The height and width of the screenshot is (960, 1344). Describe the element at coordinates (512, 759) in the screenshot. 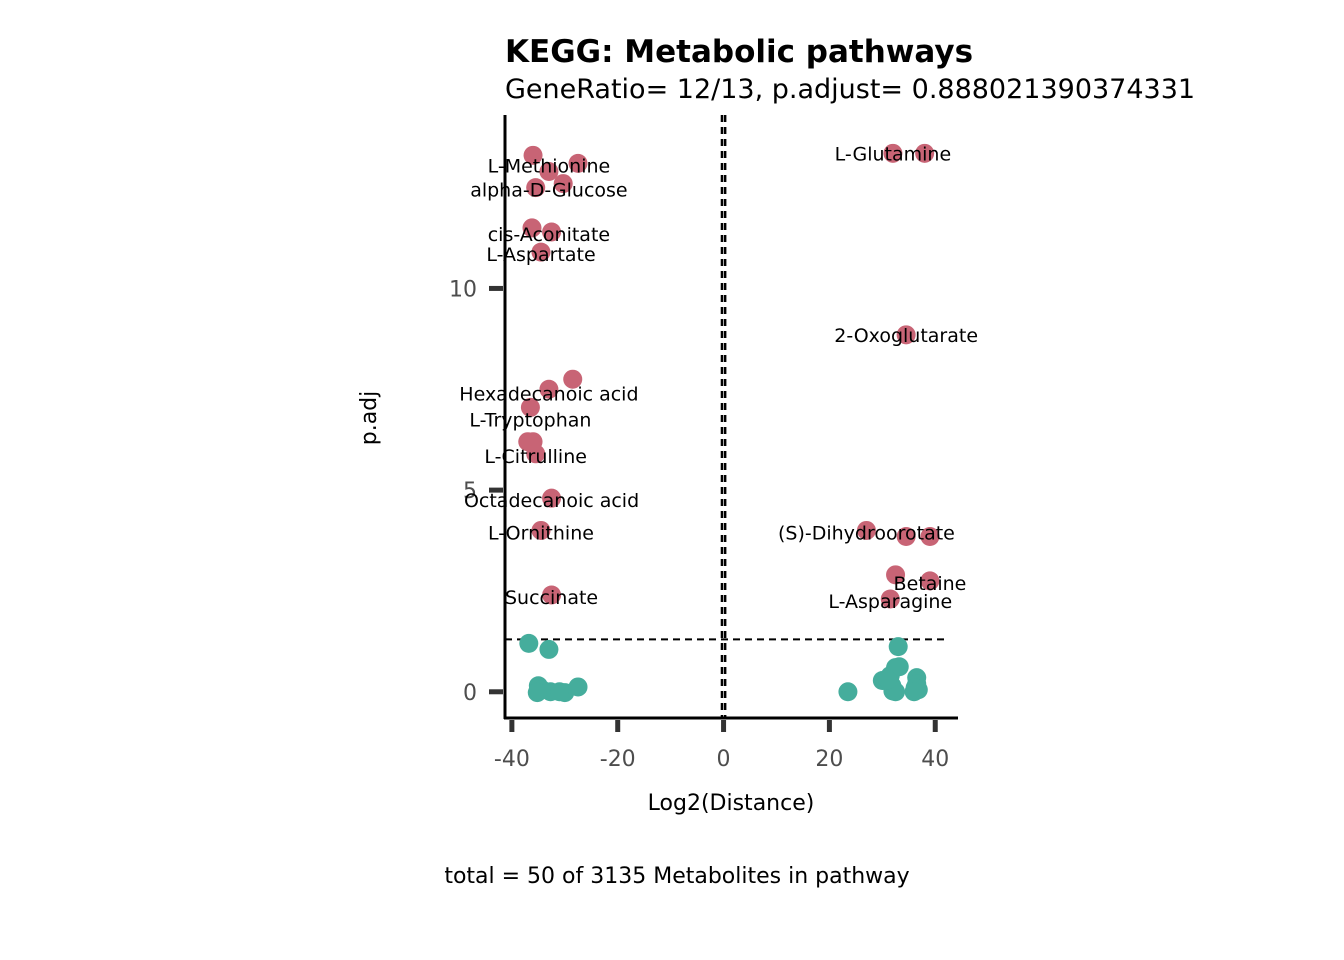

I see `x-tick-label: -40` at that location.